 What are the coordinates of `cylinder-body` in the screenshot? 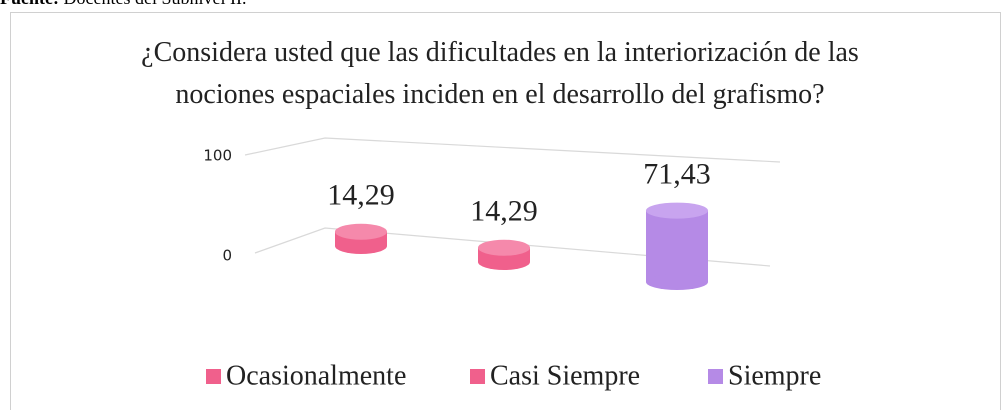 It's located at (677, 246).